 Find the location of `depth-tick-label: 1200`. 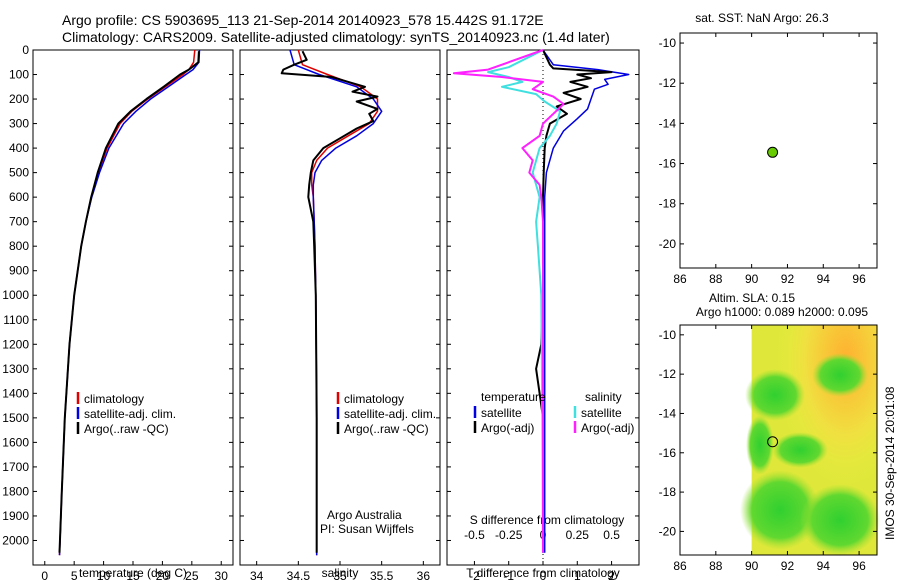

depth-tick-label: 1200 is located at coordinates (15, 344).